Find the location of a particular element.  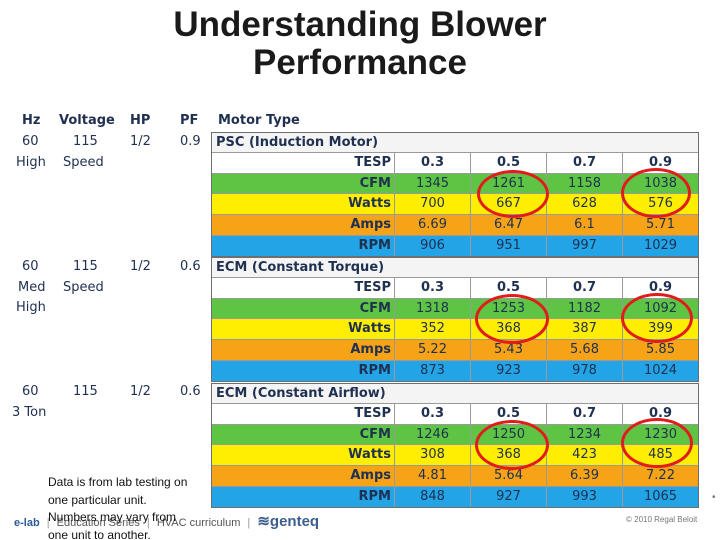

data-cell: 906 is located at coordinates (432, 246).